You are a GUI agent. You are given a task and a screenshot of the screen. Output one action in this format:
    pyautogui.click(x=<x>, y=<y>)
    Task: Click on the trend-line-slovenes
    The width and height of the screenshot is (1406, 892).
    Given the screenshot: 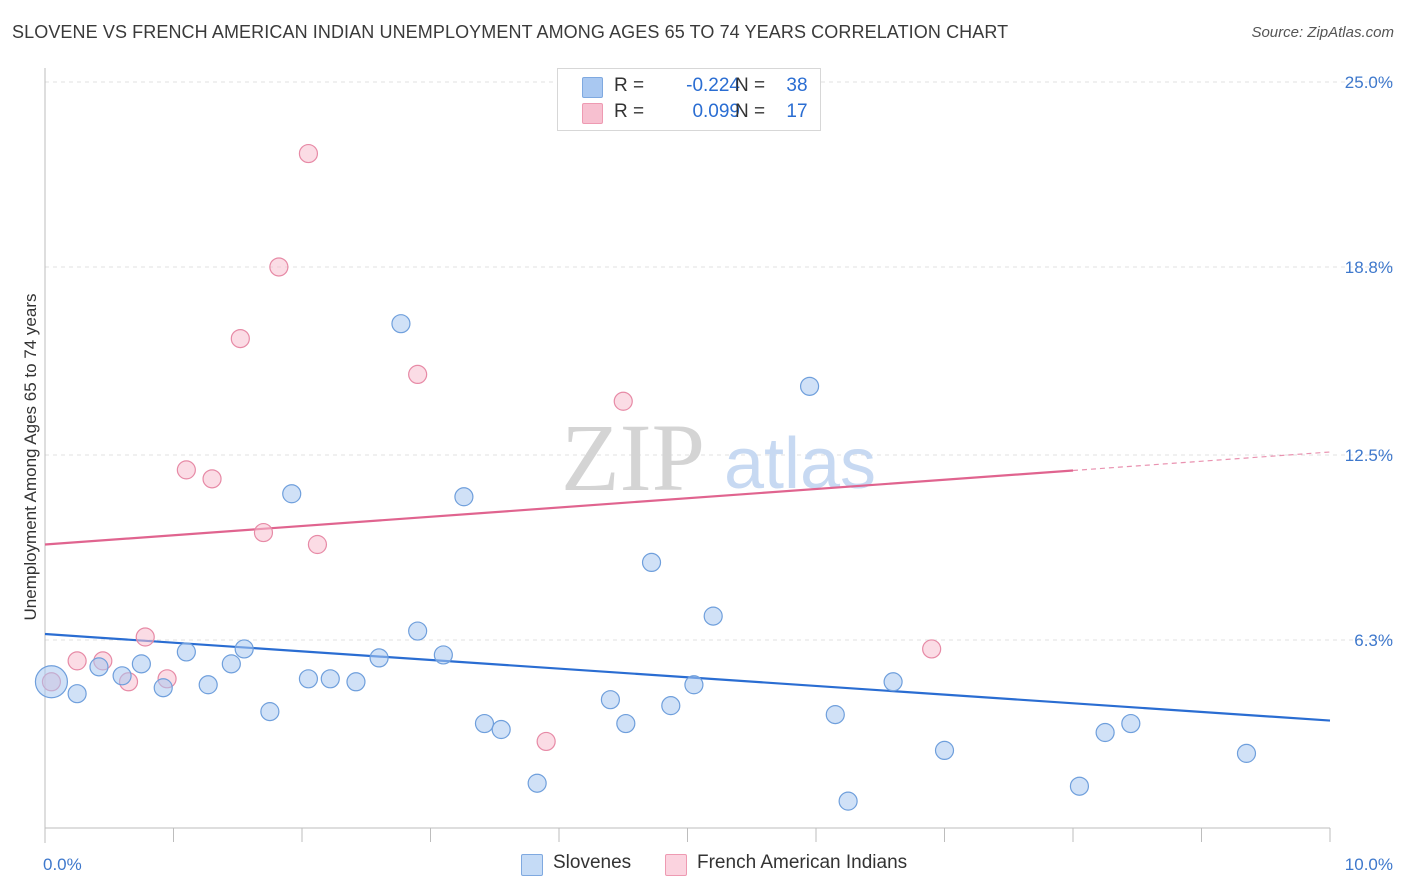 What is the action you would take?
    pyautogui.click(x=687, y=677)
    